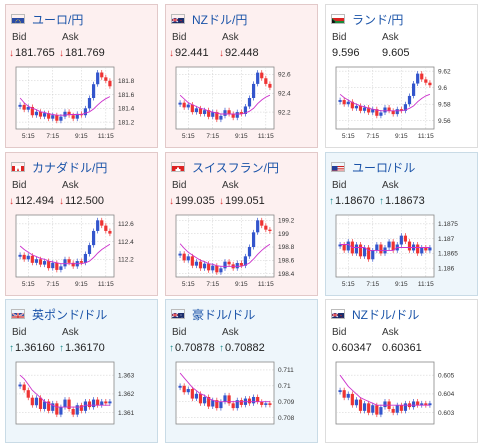 The height and width of the screenshot is (443, 480). I want to click on currency-pair-title: カナダドル/円, so click(59, 167).